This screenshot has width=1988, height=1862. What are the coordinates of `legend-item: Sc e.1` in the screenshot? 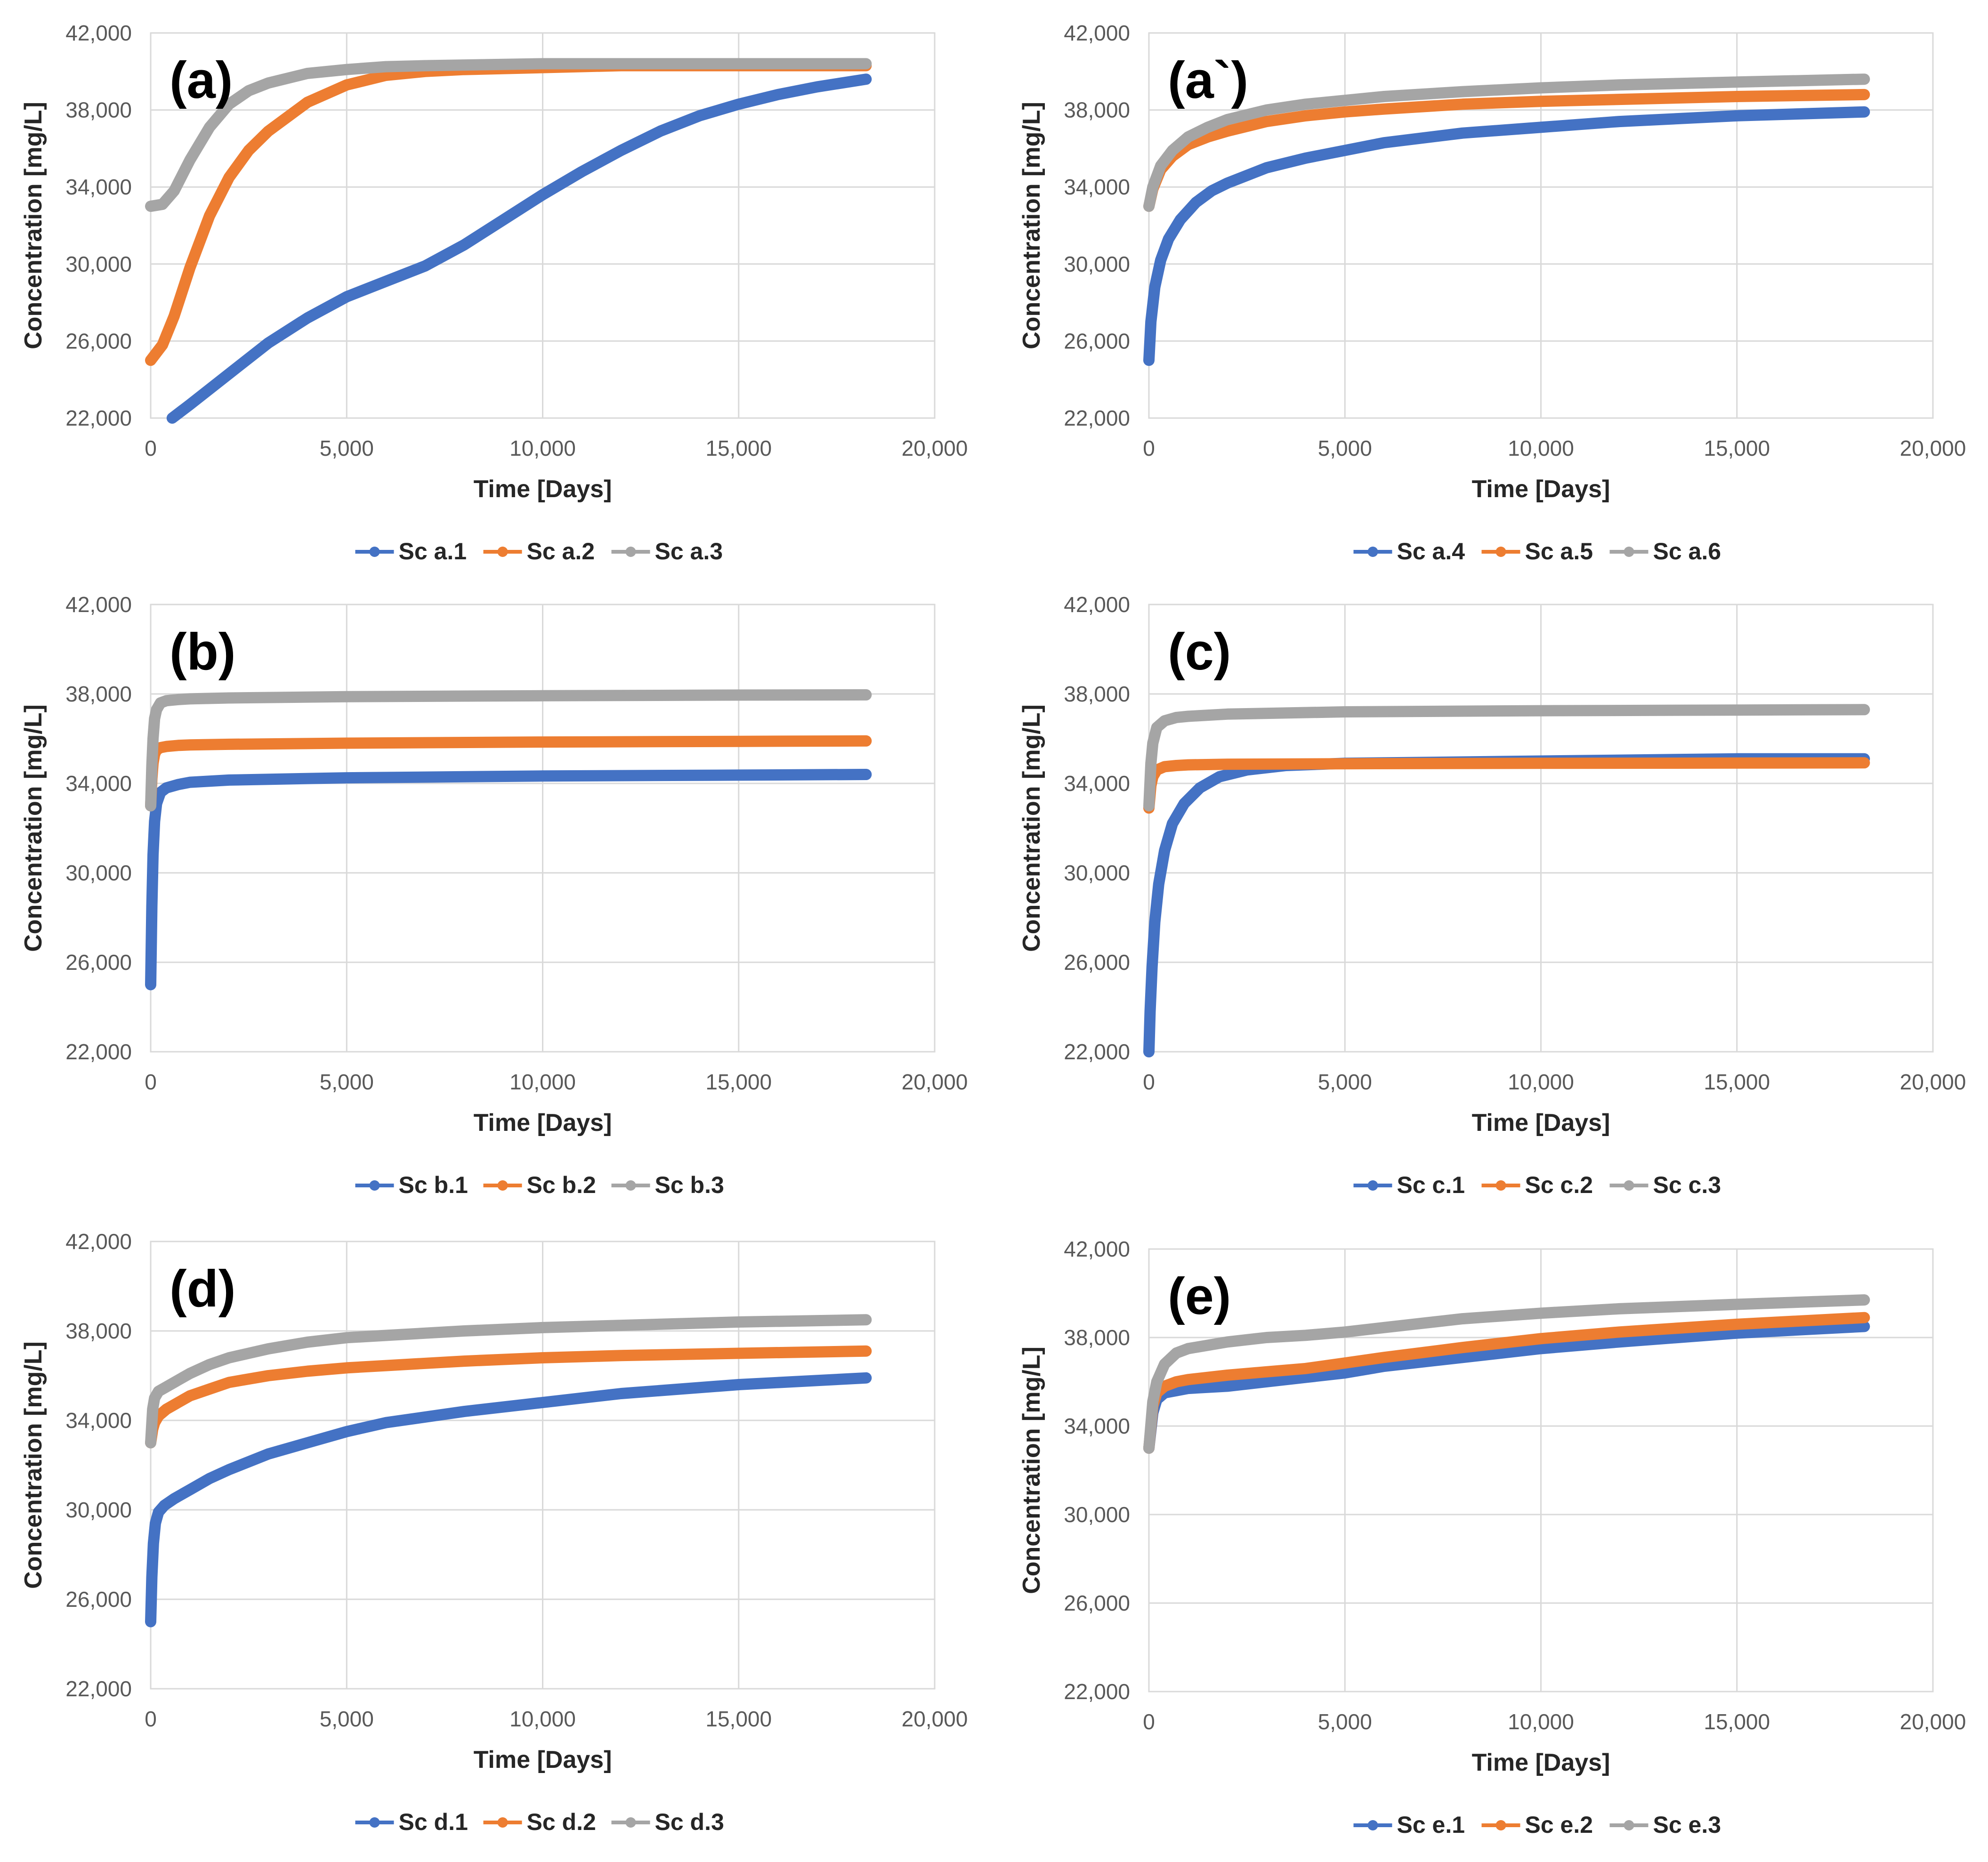 It's located at (1409, 1825).